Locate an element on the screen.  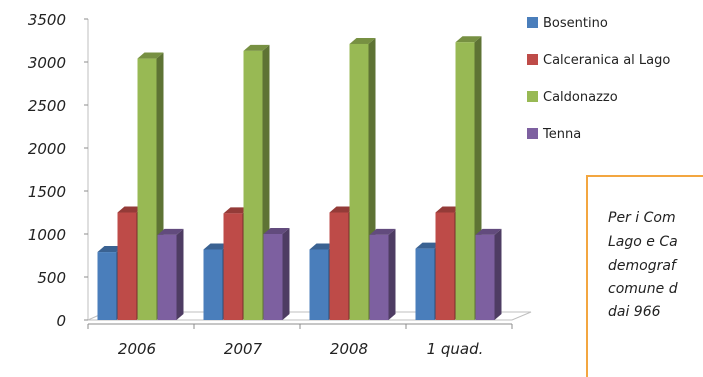
y-tick-label: 2500 is located at coordinates (47, 106).